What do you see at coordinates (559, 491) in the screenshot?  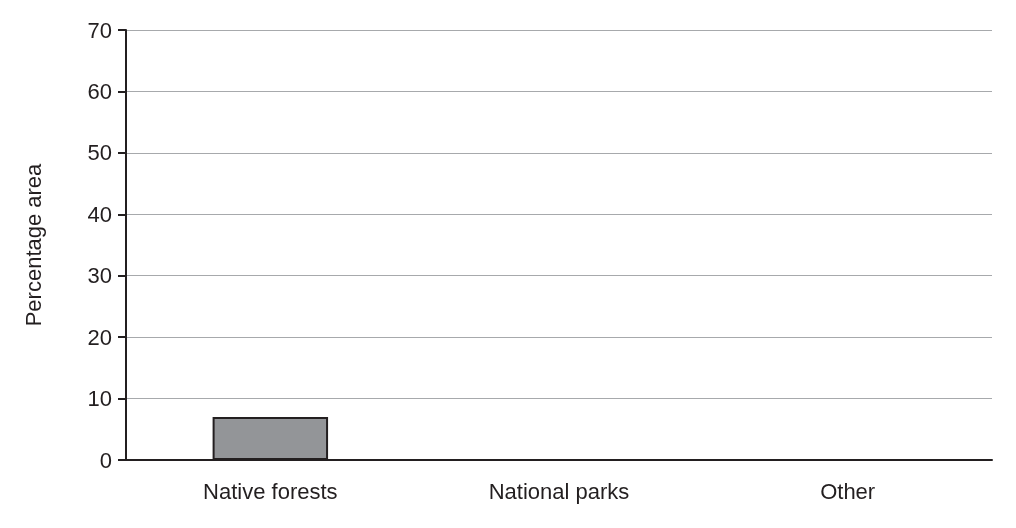 I see `x-tick-label: National parks` at bounding box center [559, 491].